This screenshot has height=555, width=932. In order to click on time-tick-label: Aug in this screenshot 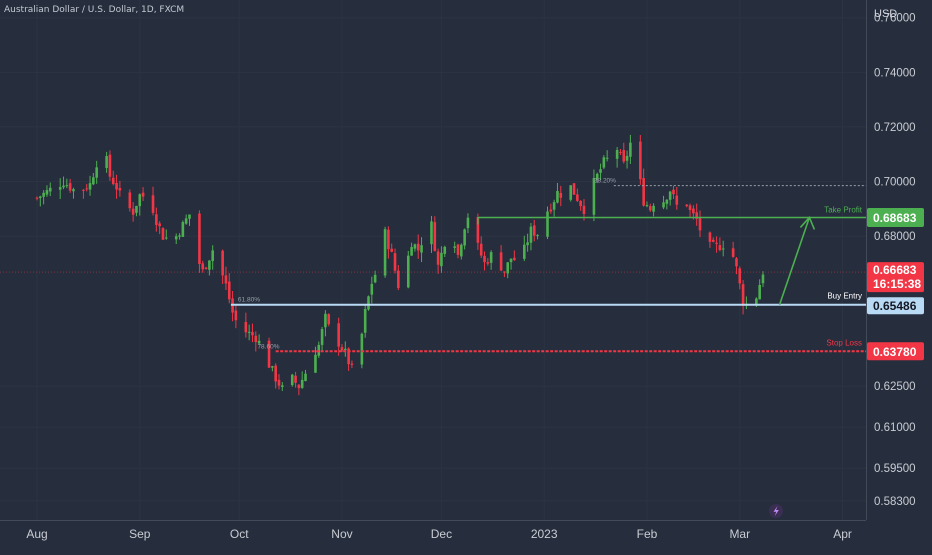, I will do `click(36, 534)`.